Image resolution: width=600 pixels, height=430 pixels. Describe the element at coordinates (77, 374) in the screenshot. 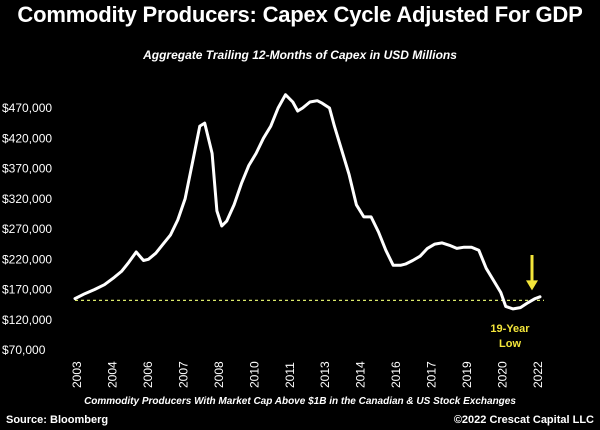

I see `x-tick-label: 2003` at that location.